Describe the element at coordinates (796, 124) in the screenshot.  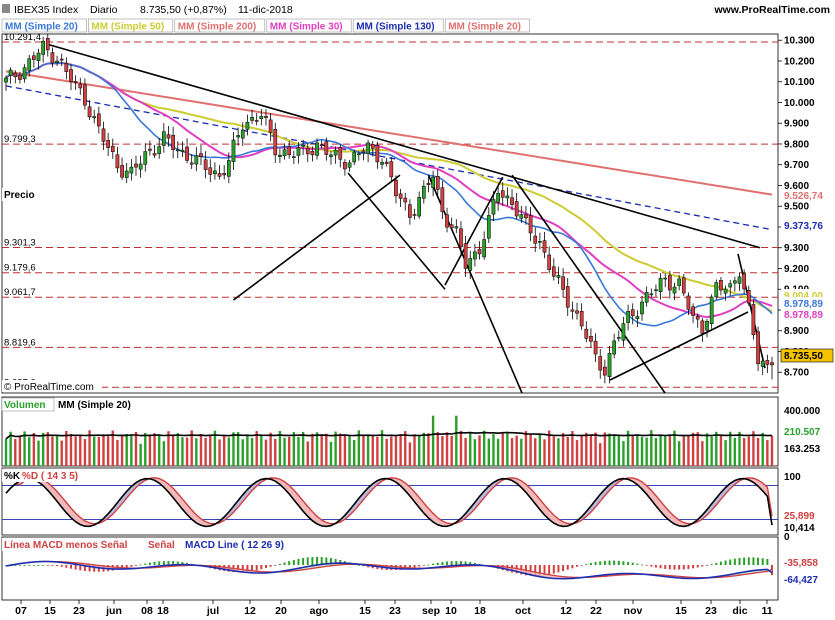
I see `y-tick-label: 9.900` at that location.